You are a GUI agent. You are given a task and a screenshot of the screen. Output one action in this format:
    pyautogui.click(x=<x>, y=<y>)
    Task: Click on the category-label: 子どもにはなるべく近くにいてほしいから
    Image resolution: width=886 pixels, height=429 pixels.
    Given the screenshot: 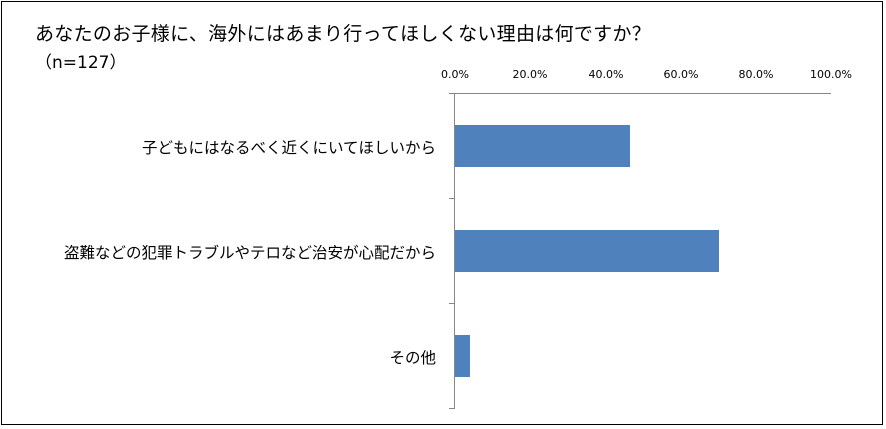 What is the action you would take?
    pyautogui.click(x=288, y=148)
    